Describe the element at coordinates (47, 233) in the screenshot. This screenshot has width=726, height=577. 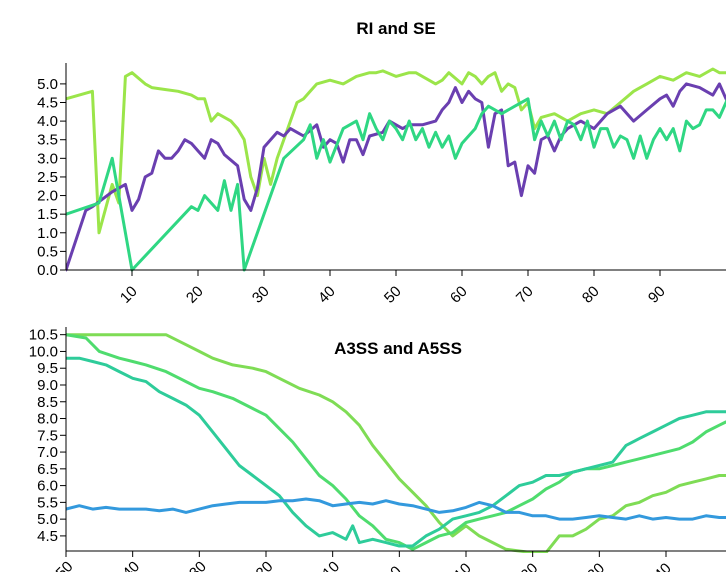
I see `y-tick-label: 1.0` at that location.